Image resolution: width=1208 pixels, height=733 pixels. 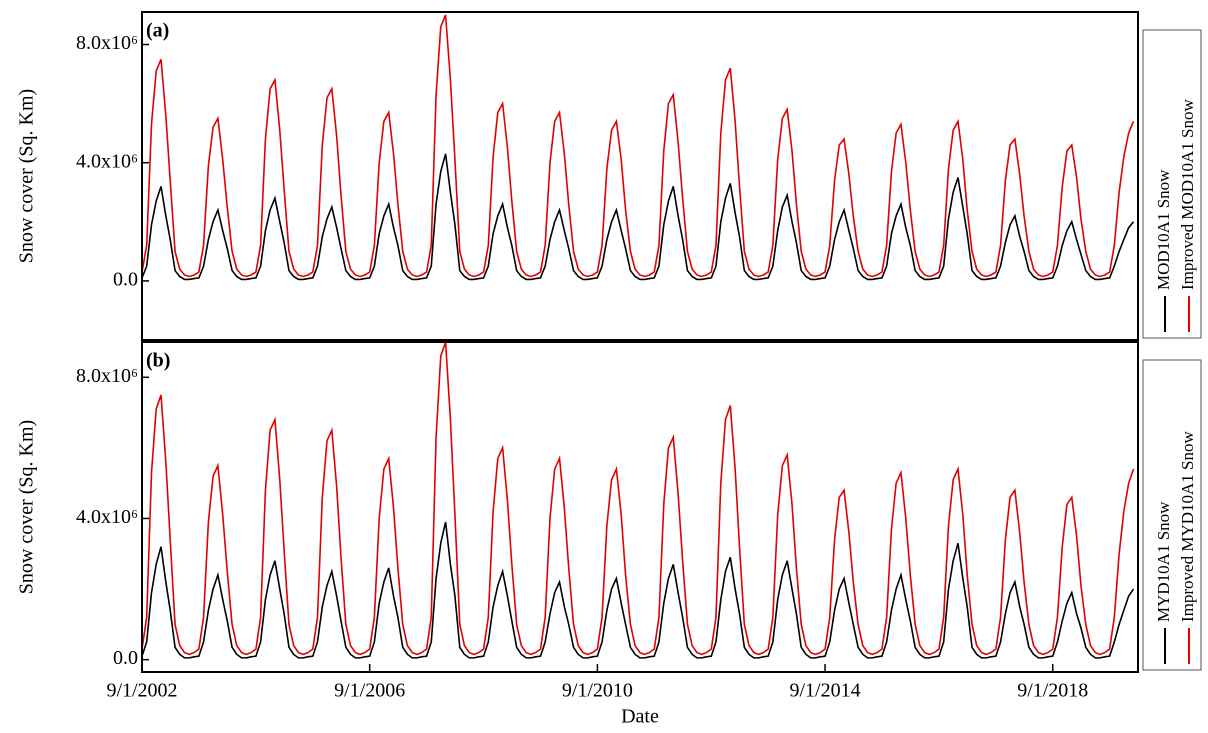 What do you see at coordinates (640, 717) in the screenshot?
I see `x-axis-title: Date` at bounding box center [640, 717].